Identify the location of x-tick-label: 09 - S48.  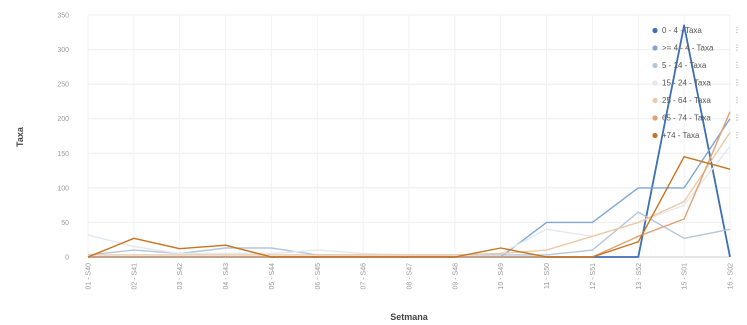
(455, 276).